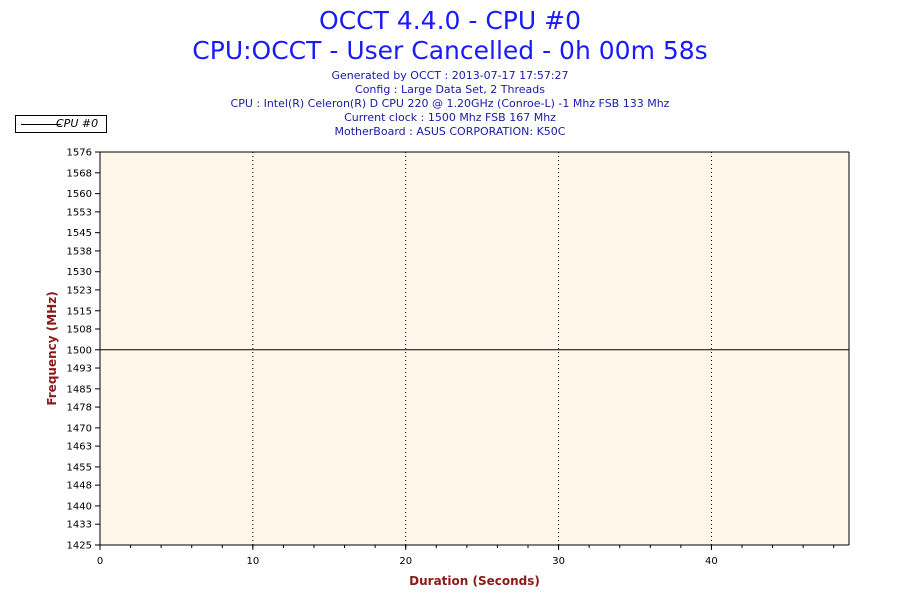 The image size is (900, 600). Describe the element at coordinates (79, 311) in the screenshot. I see `y-tick-label: 1515` at that location.